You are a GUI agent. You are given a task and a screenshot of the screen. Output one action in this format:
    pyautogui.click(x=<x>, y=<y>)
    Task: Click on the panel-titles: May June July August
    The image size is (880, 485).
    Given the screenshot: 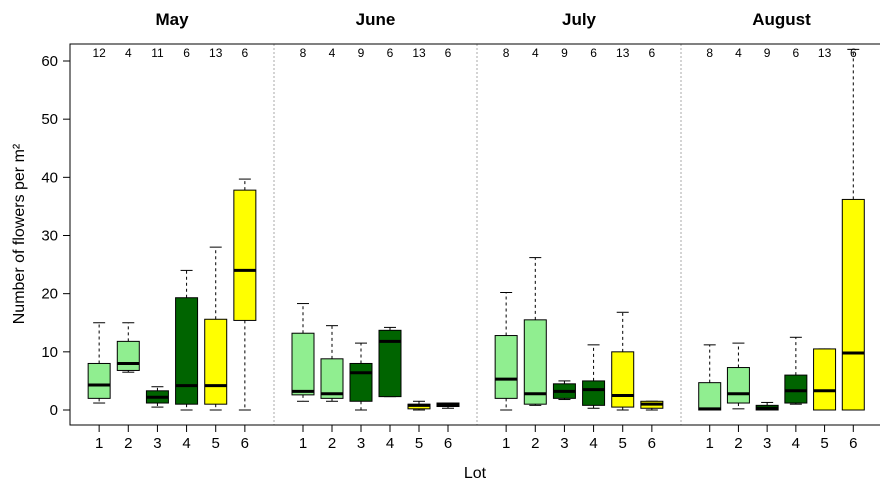 What is the action you would take?
    pyautogui.click(x=483, y=19)
    